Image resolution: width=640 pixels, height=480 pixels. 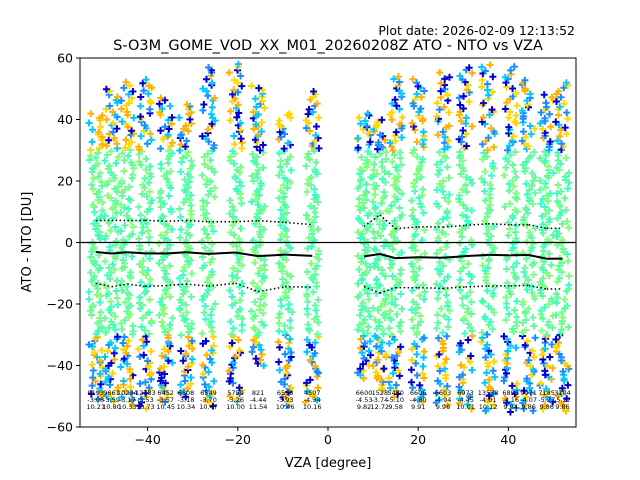 I want to click on y-tick-label: 0, so click(x=69, y=242).